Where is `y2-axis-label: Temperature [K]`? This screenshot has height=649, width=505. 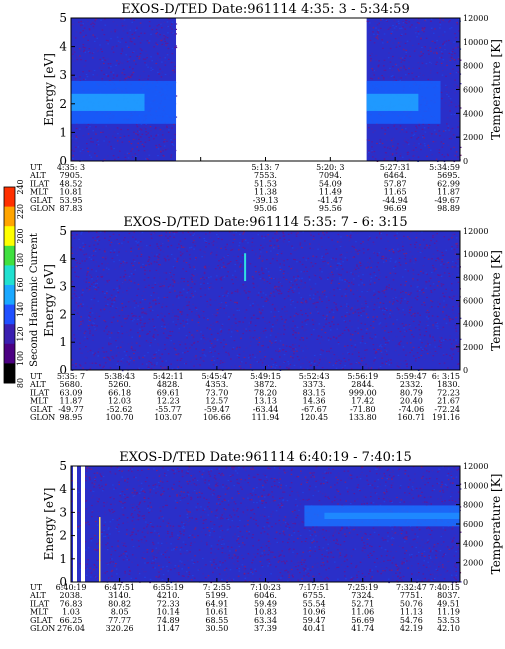 y2-axis-label: Temperature [K] is located at coordinates (496, 300).